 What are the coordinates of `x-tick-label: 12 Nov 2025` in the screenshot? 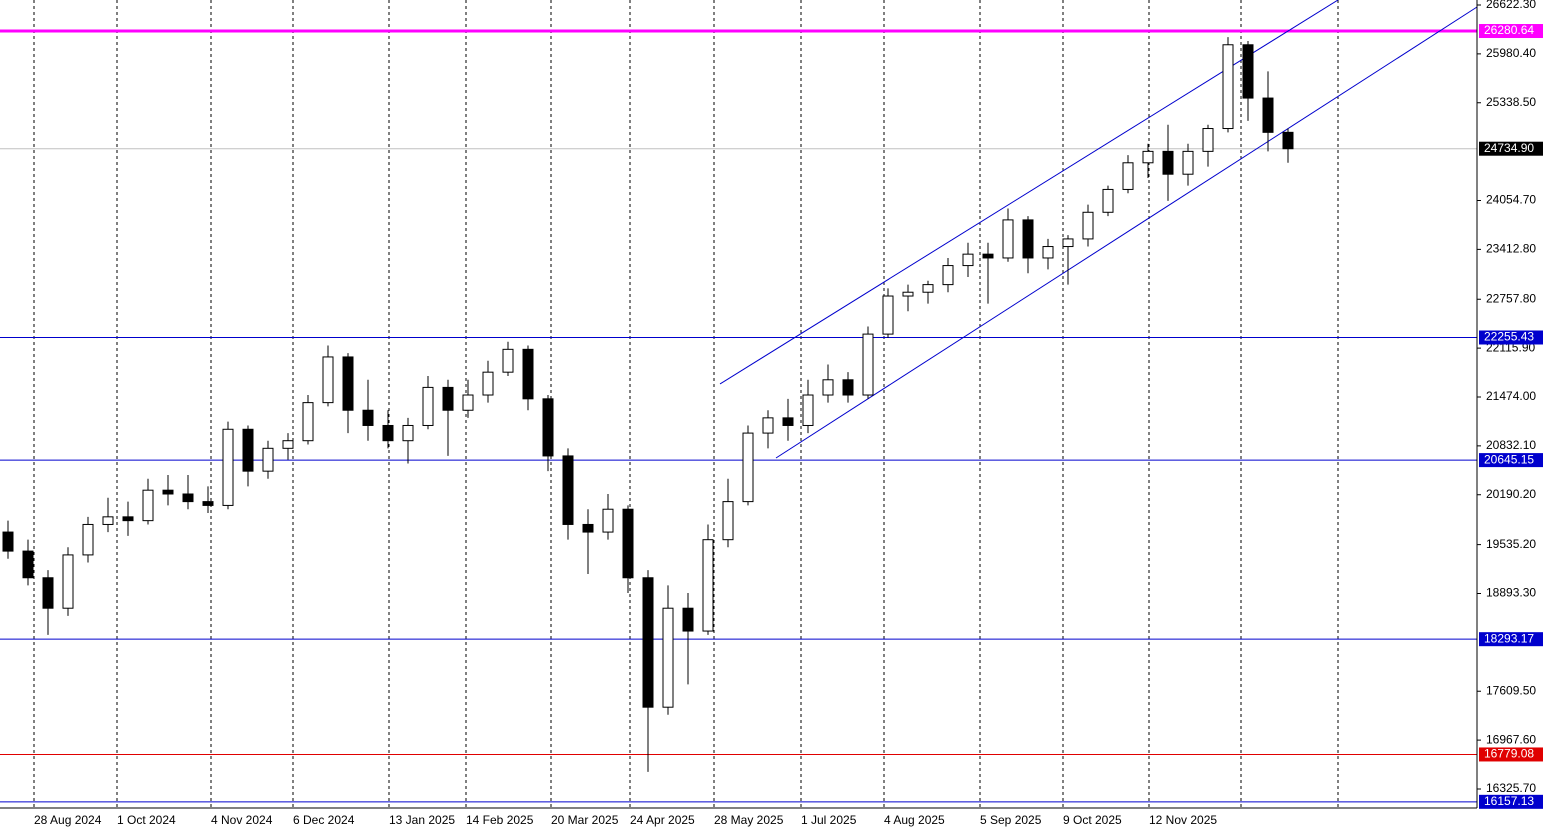 It's located at (1183, 820).